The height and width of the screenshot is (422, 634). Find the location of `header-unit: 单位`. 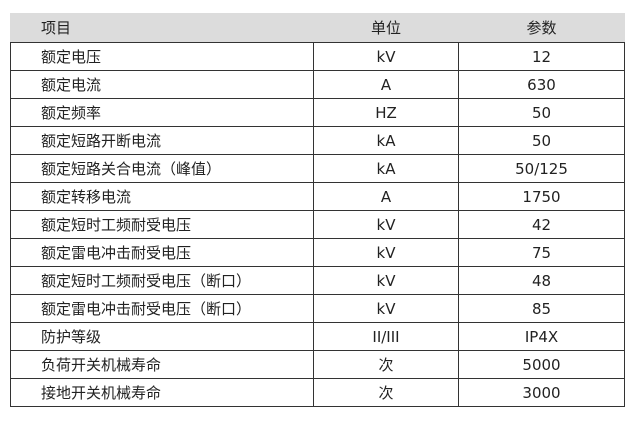

header-unit: 单位 is located at coordinates (386, 28).